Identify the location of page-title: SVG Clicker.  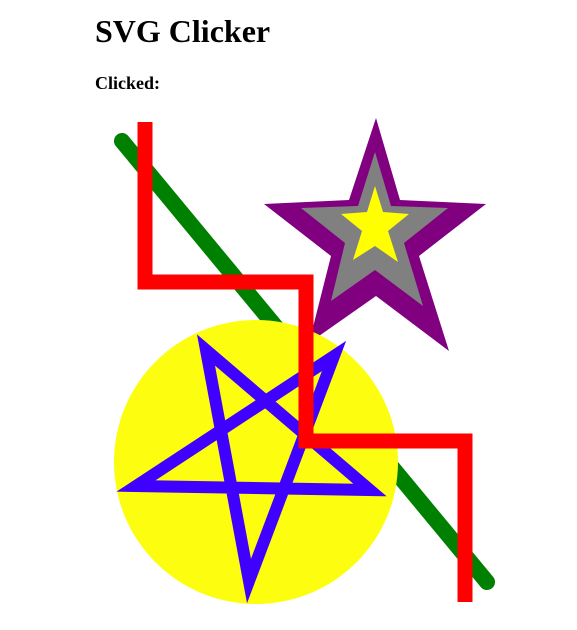
(183, 31).